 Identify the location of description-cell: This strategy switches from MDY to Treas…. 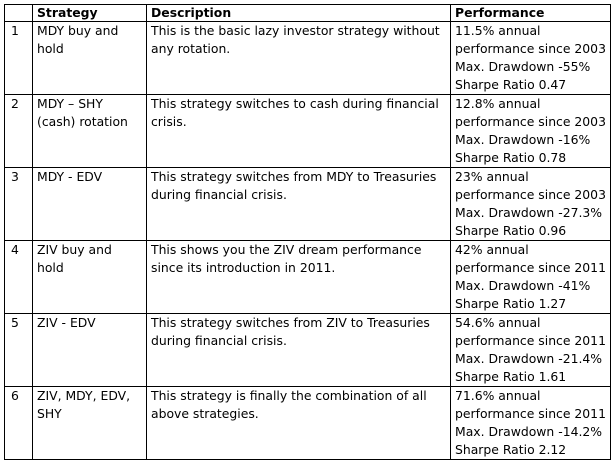
(298, 204).